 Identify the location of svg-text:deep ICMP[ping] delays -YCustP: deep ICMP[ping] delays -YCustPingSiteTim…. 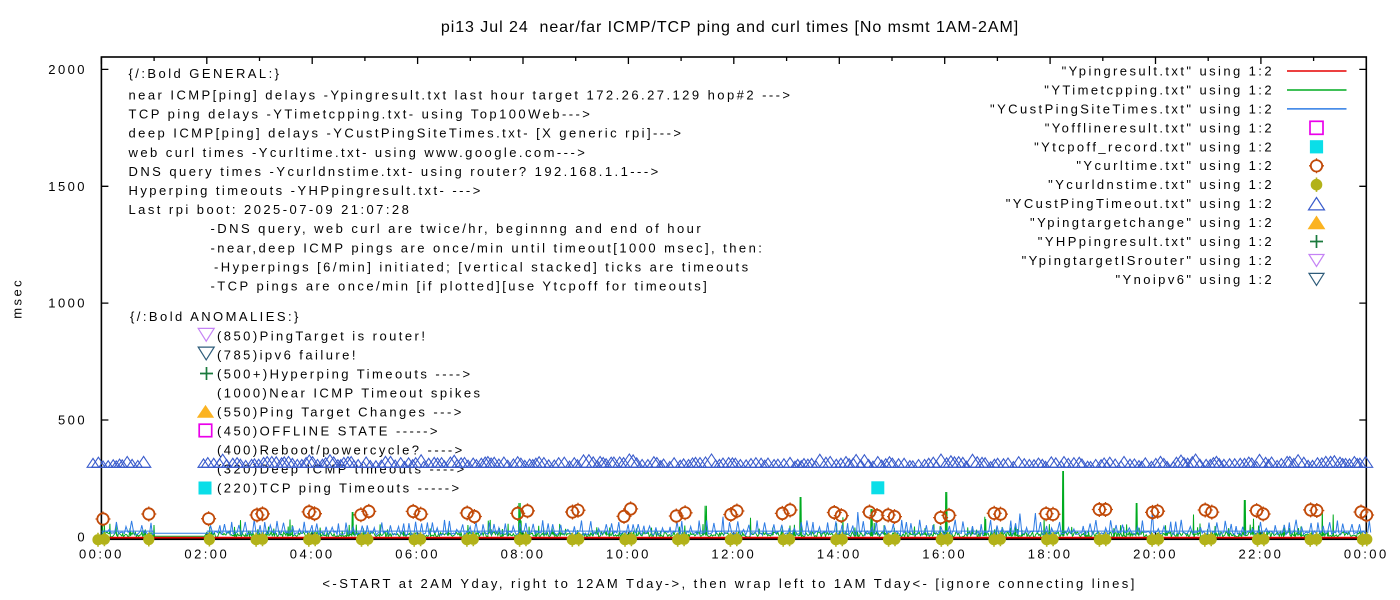
(406, 133).